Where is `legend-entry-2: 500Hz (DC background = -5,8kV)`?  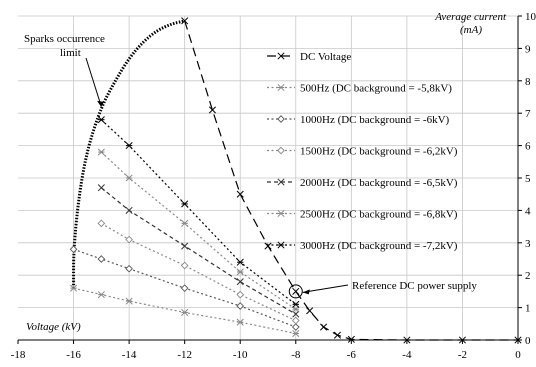
legend-entry-2: 500Hz (DC background = -5,8kV) is located at coordinates (376, 89).